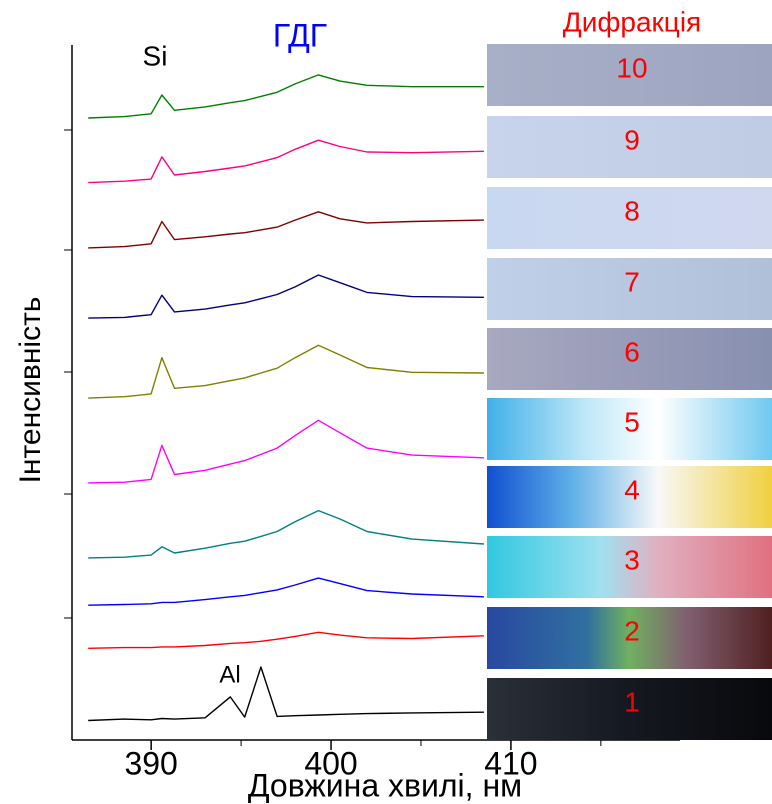 The width and height of the screenshot is (772, 804). What do you see at coordinates (150, 763) in the screenshot?
I see `x-tick-label: 390` at bounding box center [150, 763].